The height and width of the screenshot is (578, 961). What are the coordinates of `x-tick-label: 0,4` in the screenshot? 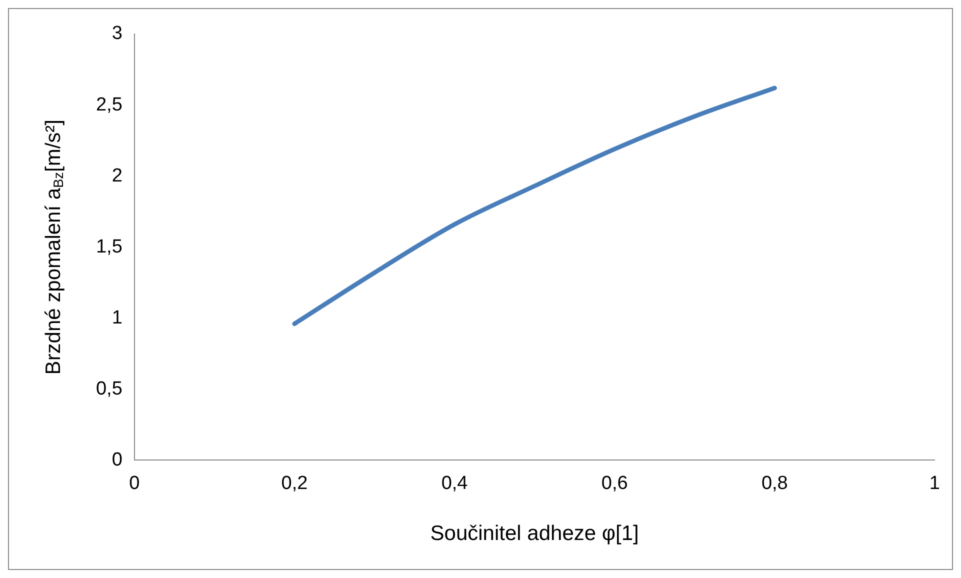 It's located at (454, 483).